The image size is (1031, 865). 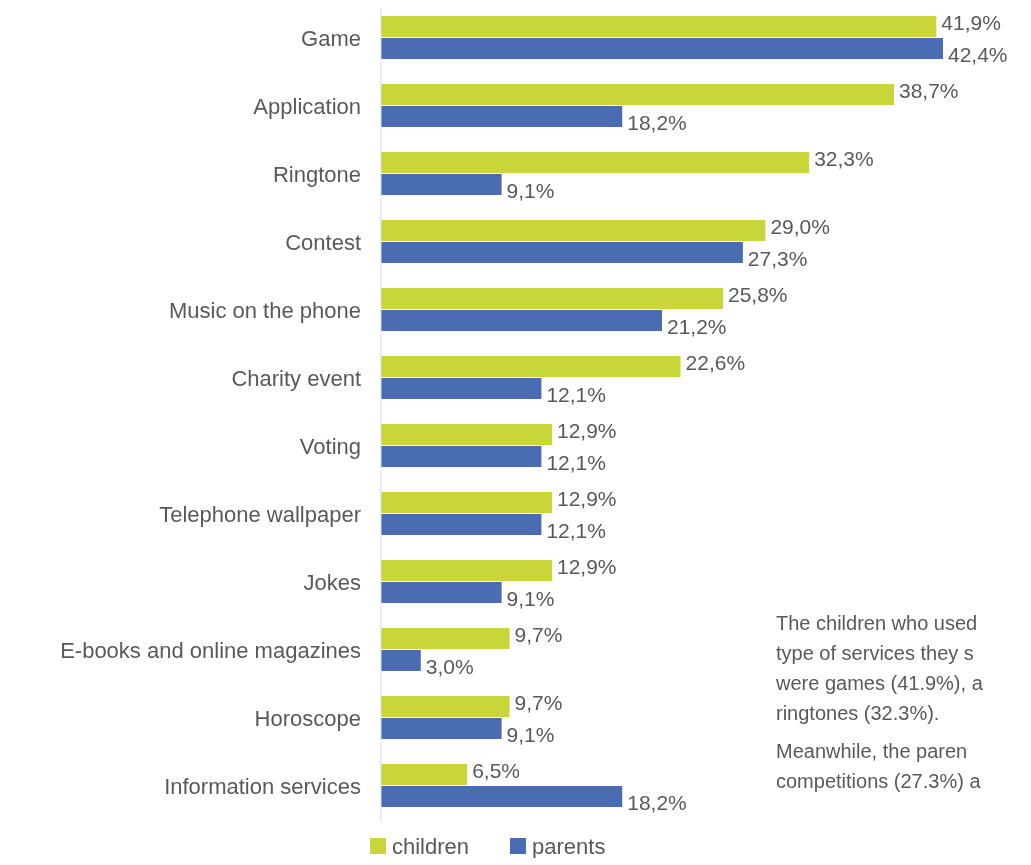 What do you see at coordinates (323, 242) in the screenshot?
I see `y-tick-label: Contest` at bounding box center [323, 242].